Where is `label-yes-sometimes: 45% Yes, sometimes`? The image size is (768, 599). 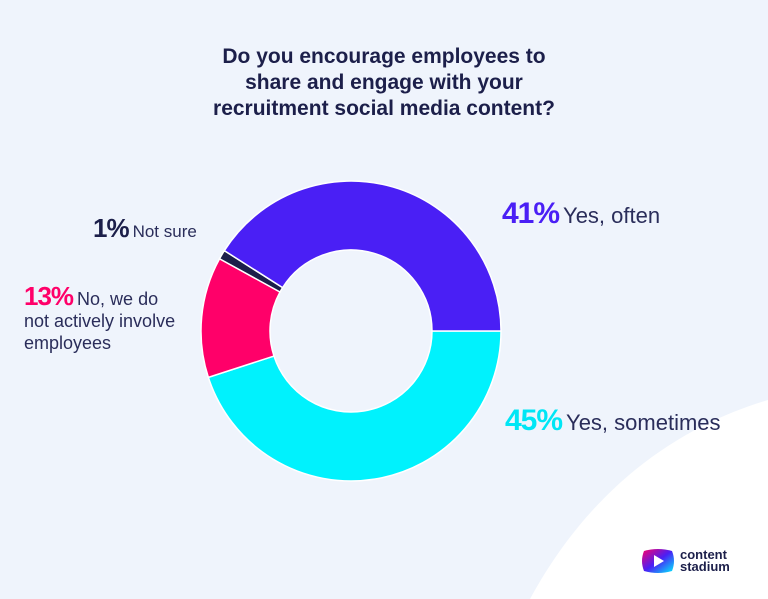
label-yes-sometimes: 45% Yes, sometimes is located at coordinates (613, 421).